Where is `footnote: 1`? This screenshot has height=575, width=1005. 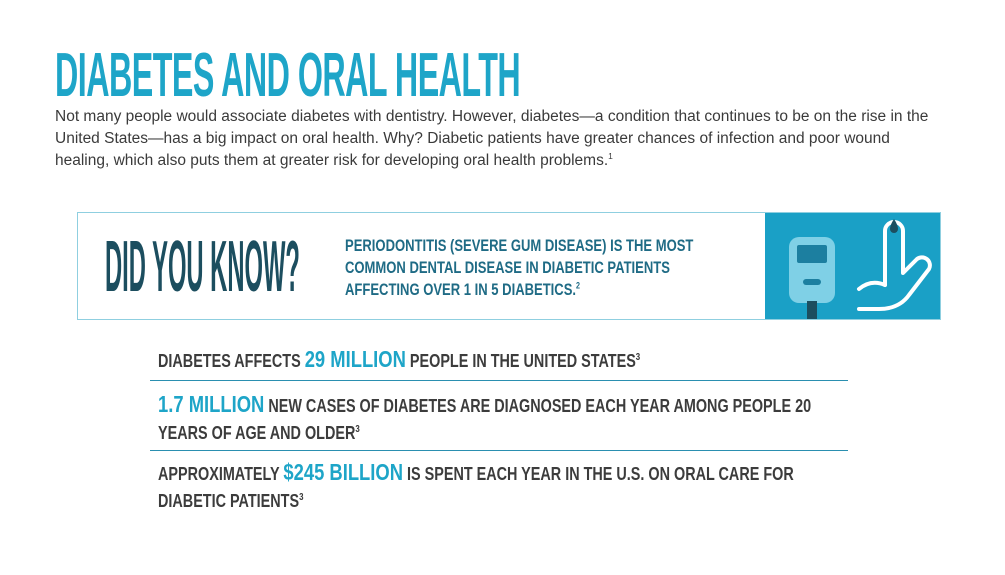 footnote: 1 is located at coordinates (610, 155).